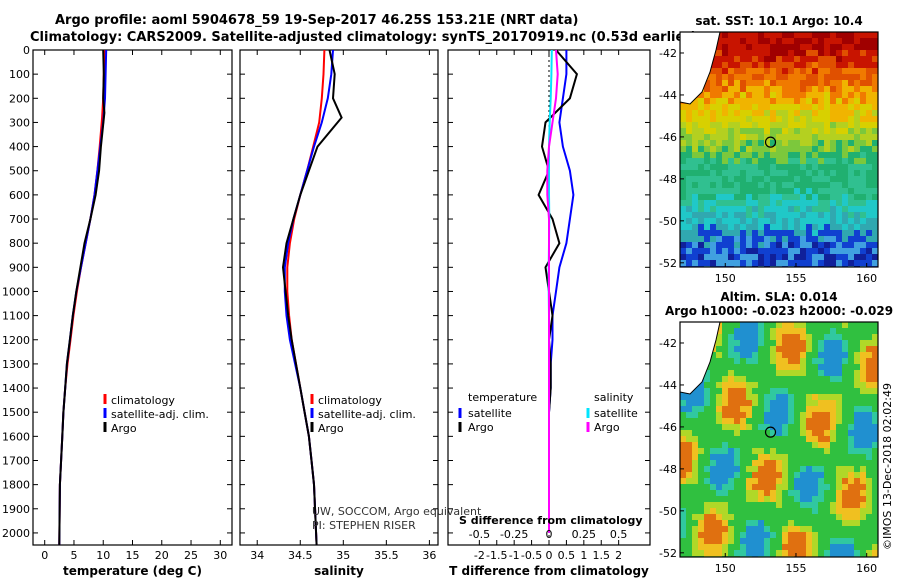 The height and width of the screenshot is (580, 900). I want to click on series-argo, so click(82, 297).